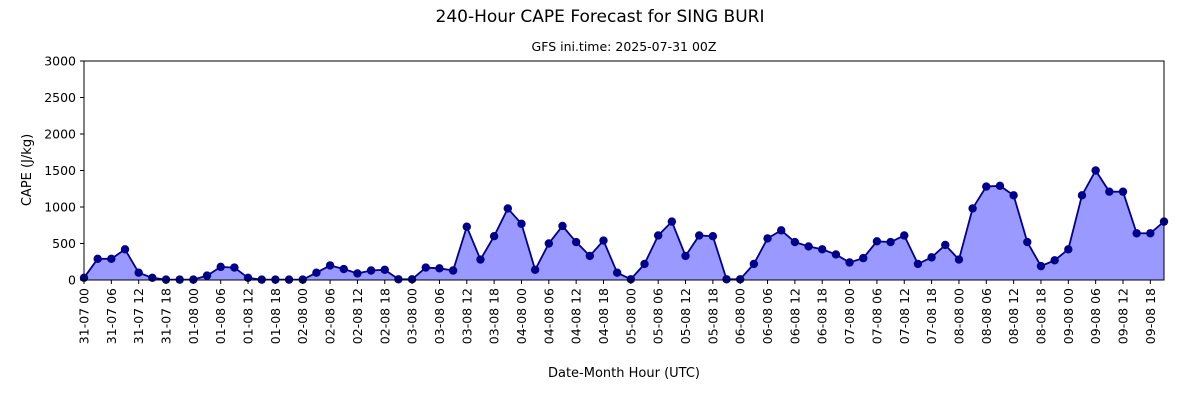 The image size is (1200, 400). What do you see at coordinates (794, 316) in the screenshot?
I see `x-tick-label: 06-08 12` at bounding box center [794, 316].